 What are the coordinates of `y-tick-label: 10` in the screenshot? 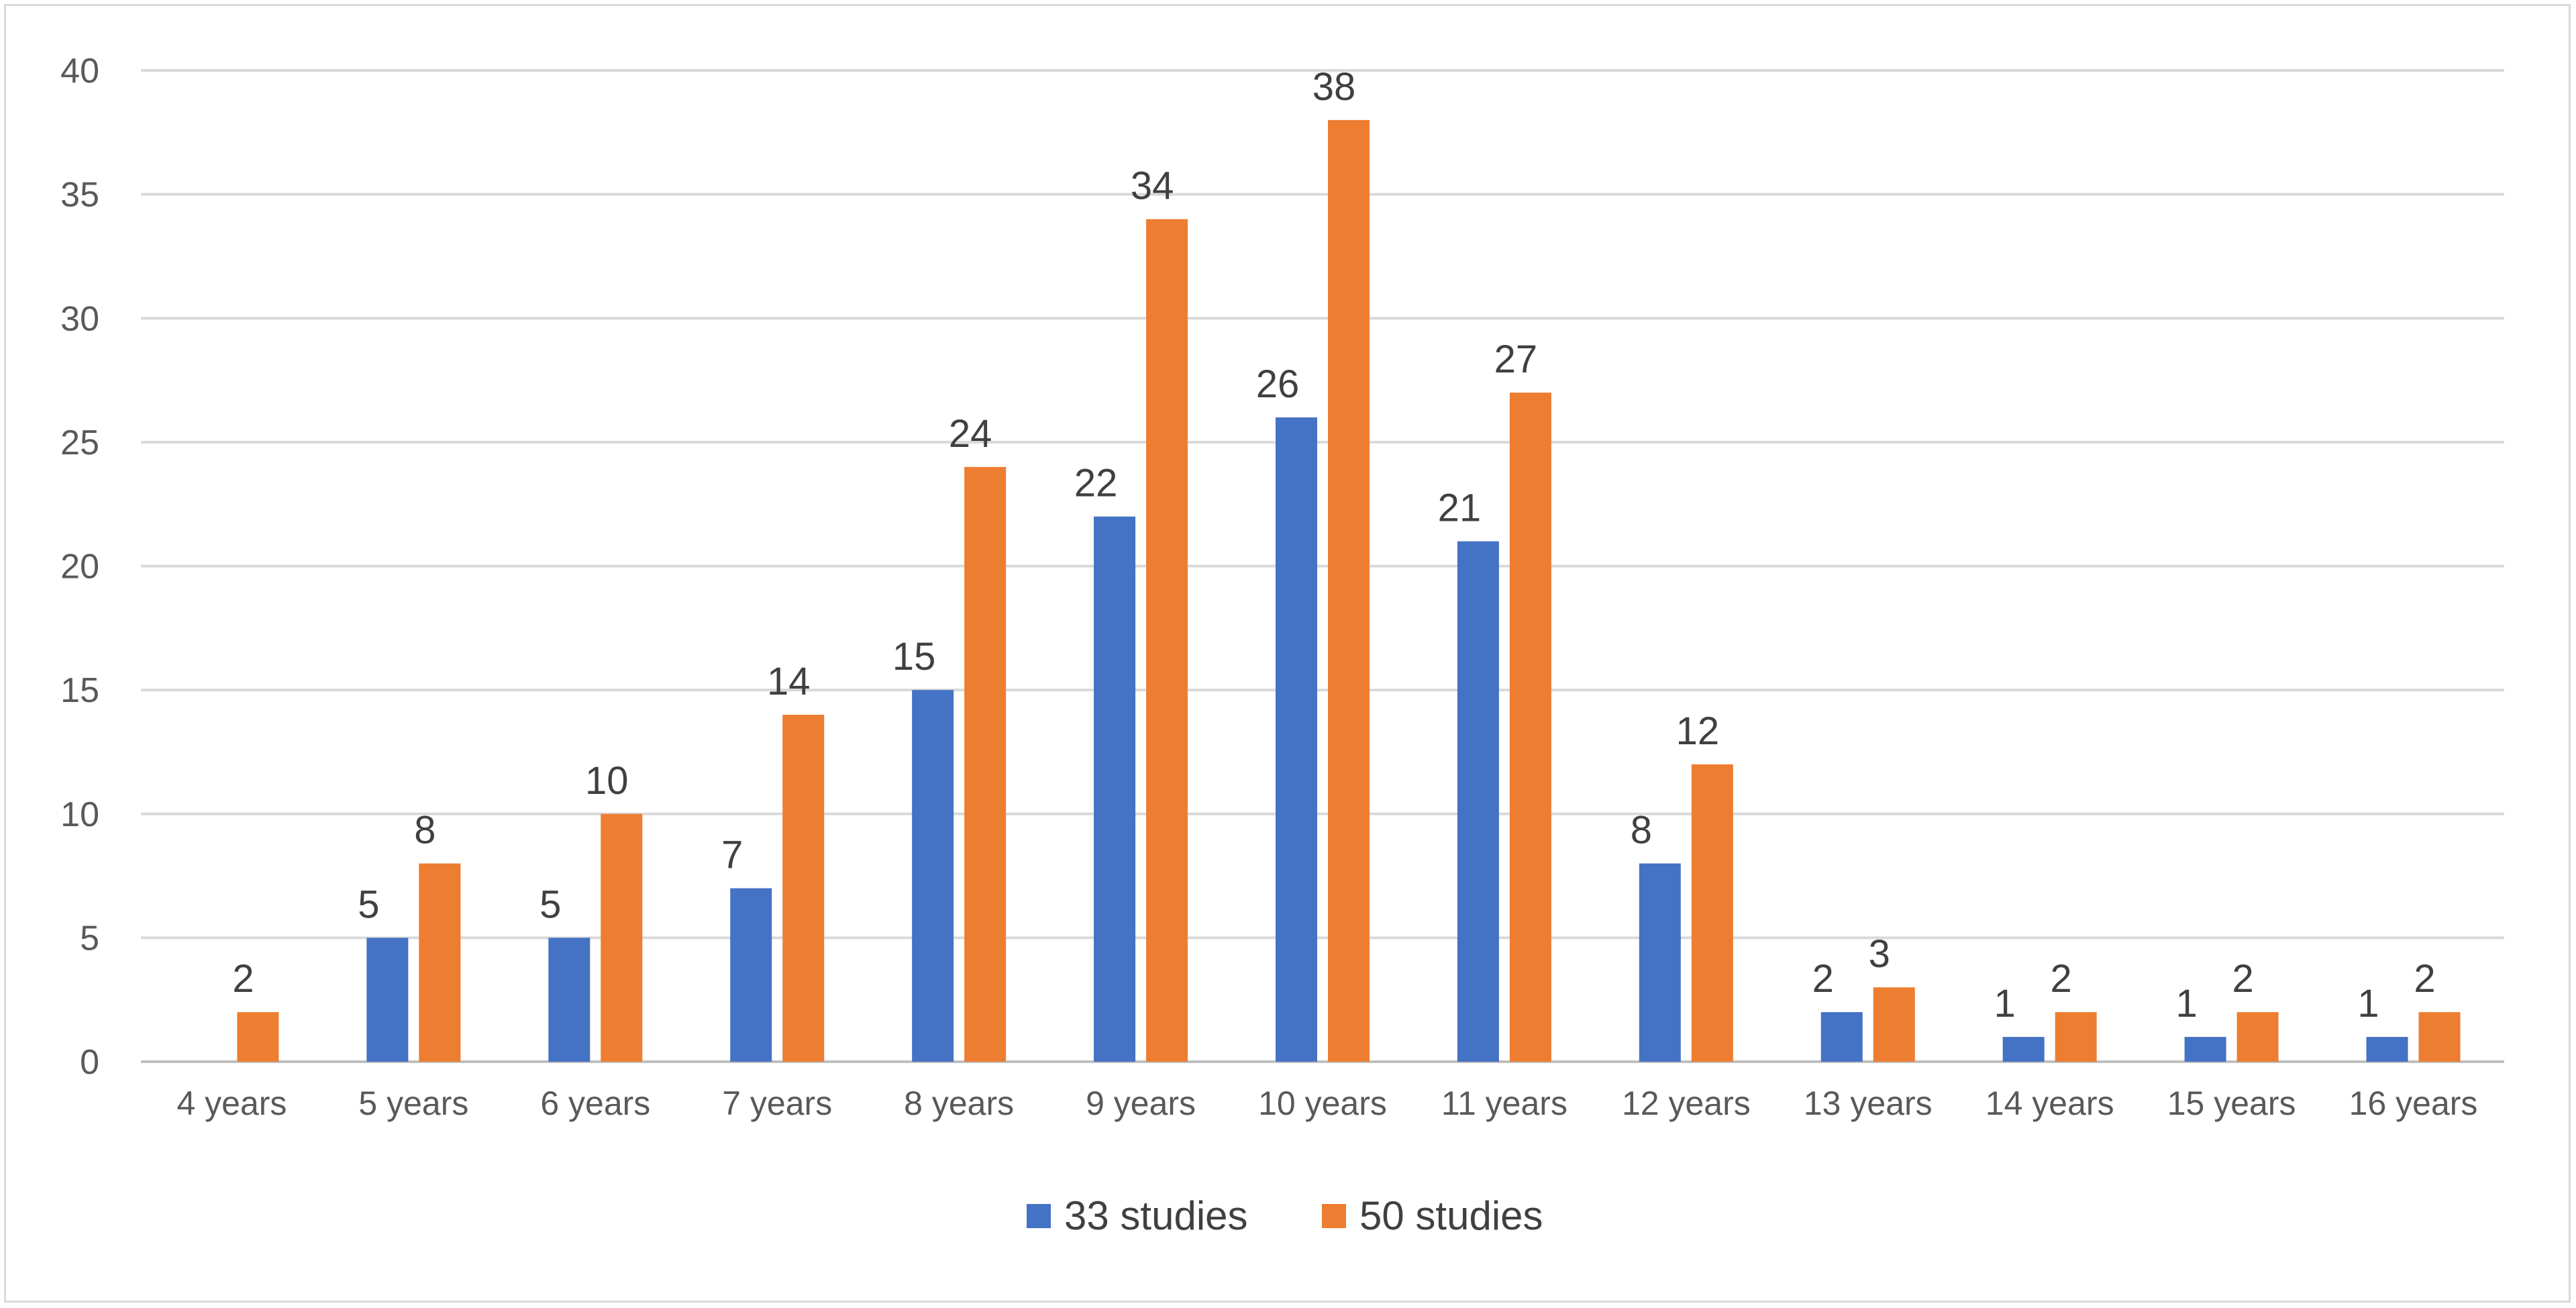 It's located at (79, 814).